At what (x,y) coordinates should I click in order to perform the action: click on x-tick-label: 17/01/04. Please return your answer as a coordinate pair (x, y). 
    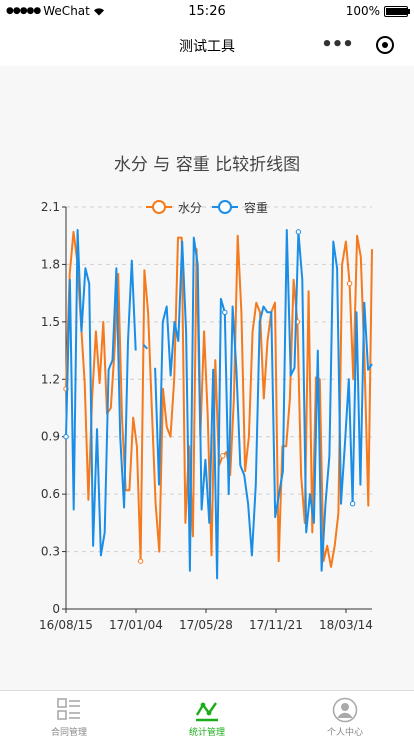
    Looking at the image, I should click on (136, 625).